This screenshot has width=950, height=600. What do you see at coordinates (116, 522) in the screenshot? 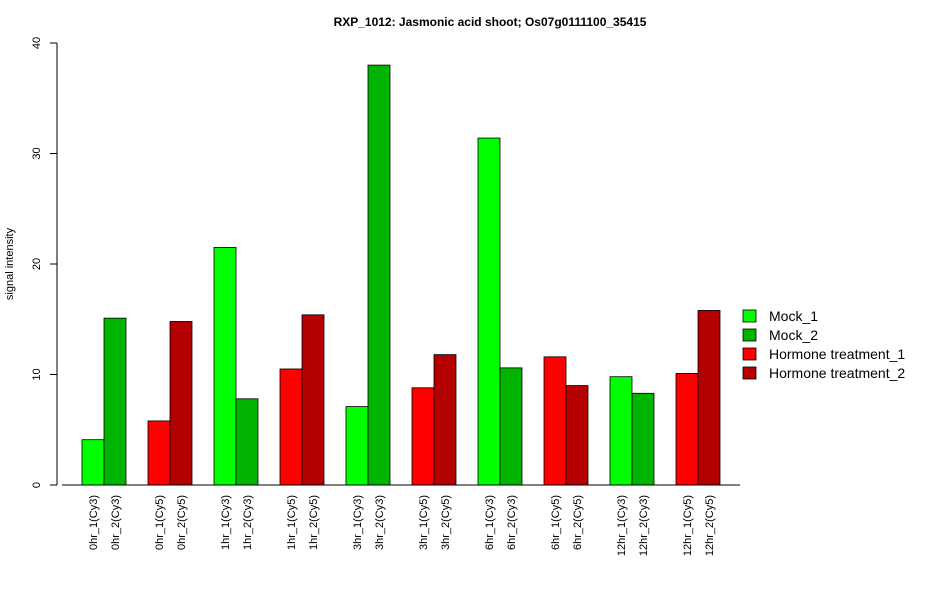
I see `x-tick-label: 0hr_2(Cy3)` at bounding box center [116, 522].